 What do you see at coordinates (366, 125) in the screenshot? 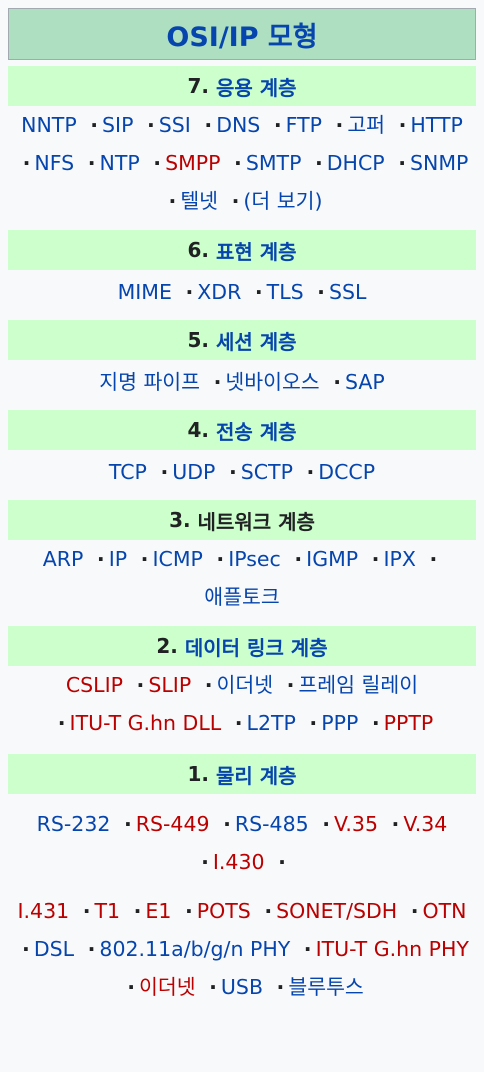
I see `protocol-link: 고퍼` at bounding box center [366, 125].